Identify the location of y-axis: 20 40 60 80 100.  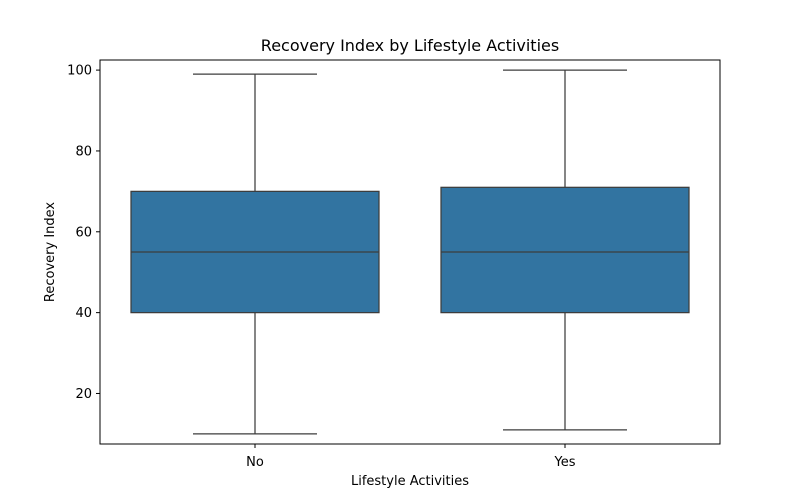
(83, 233).